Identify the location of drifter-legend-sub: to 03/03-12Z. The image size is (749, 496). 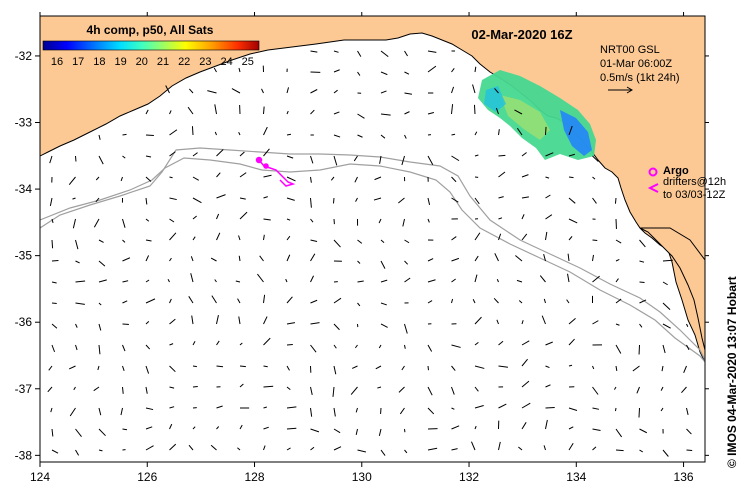
(694, 195).